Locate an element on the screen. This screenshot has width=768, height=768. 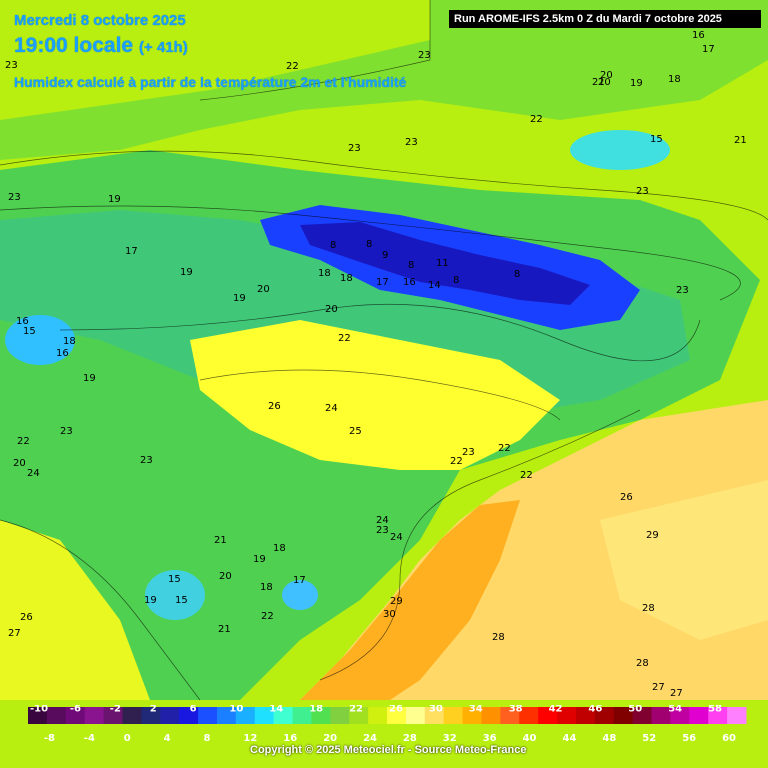
west-cyan-area is located at coordinates (40, 340).